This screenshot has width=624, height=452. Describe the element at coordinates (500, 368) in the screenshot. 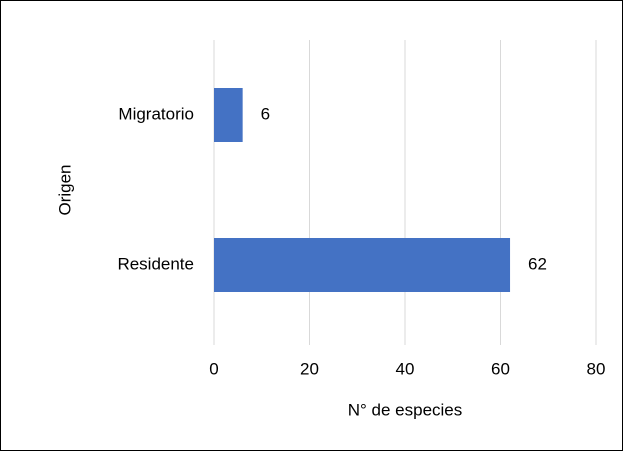

I see `x-tick-label: 60` at that location.